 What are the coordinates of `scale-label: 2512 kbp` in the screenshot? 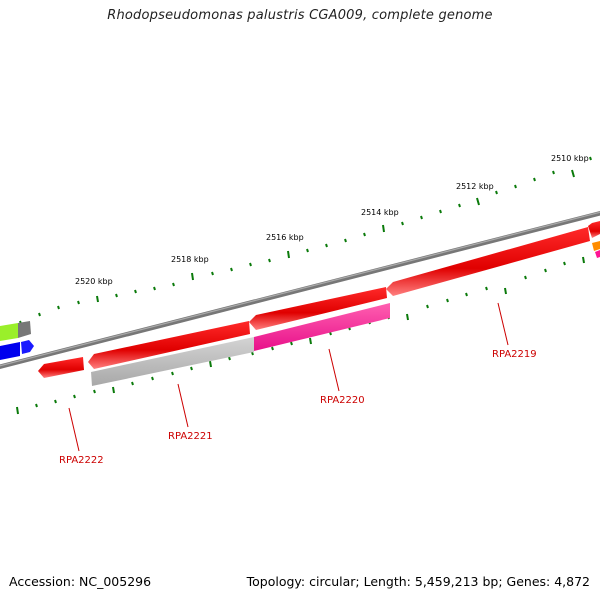 It's located at (475, 186).